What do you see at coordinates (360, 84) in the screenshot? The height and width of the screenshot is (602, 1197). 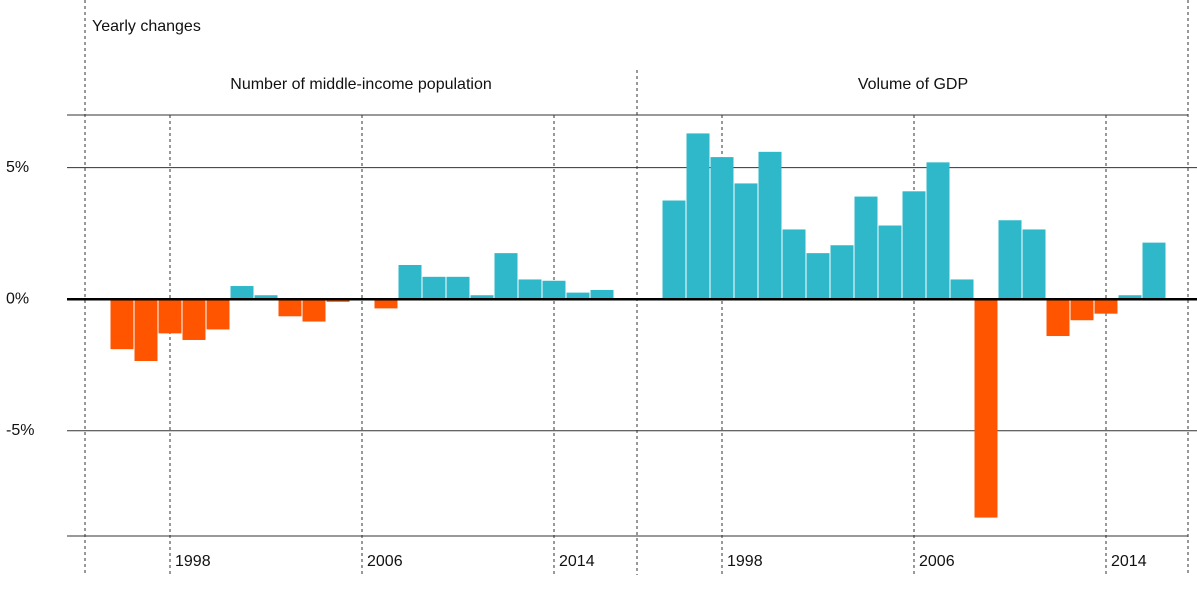 I see `panel-title: Number of middle-income population` at bounding box center [360, 84].